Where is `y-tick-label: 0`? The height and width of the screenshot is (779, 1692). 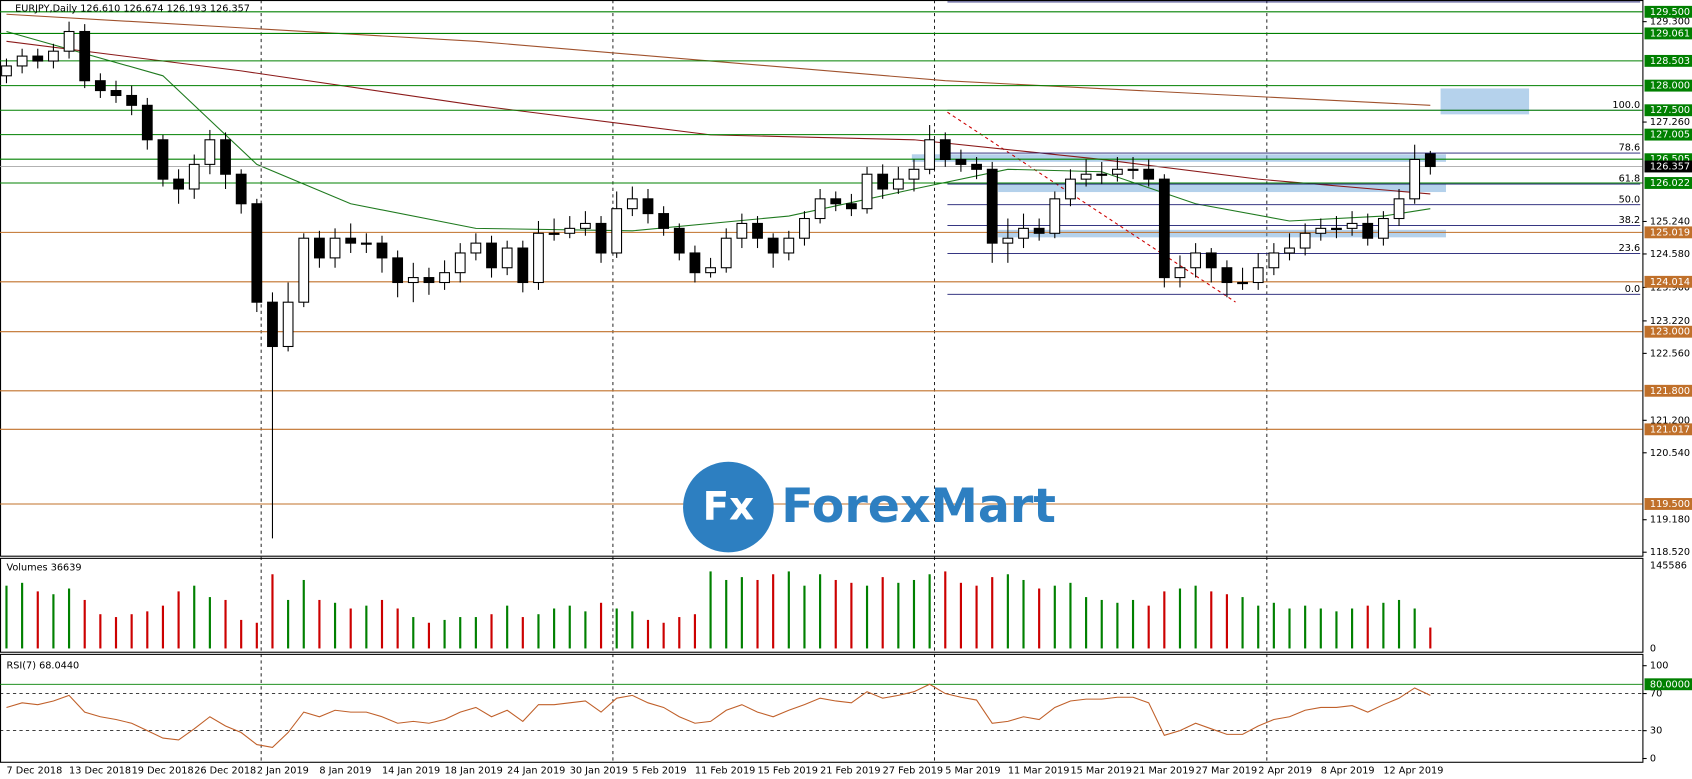 y-tick-label: 0 is located at coordinates (1653, 648).